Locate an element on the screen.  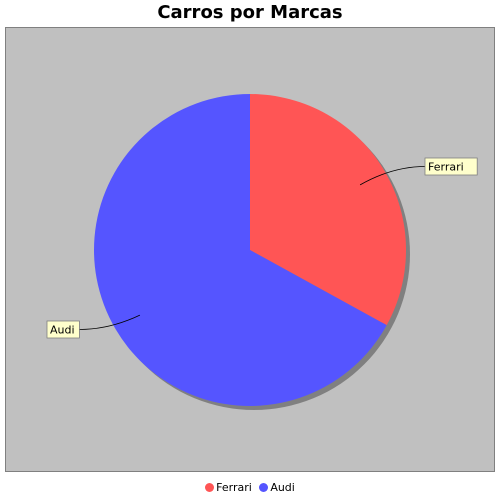
legend-swatch-audi is located at coordinates (264, 487).